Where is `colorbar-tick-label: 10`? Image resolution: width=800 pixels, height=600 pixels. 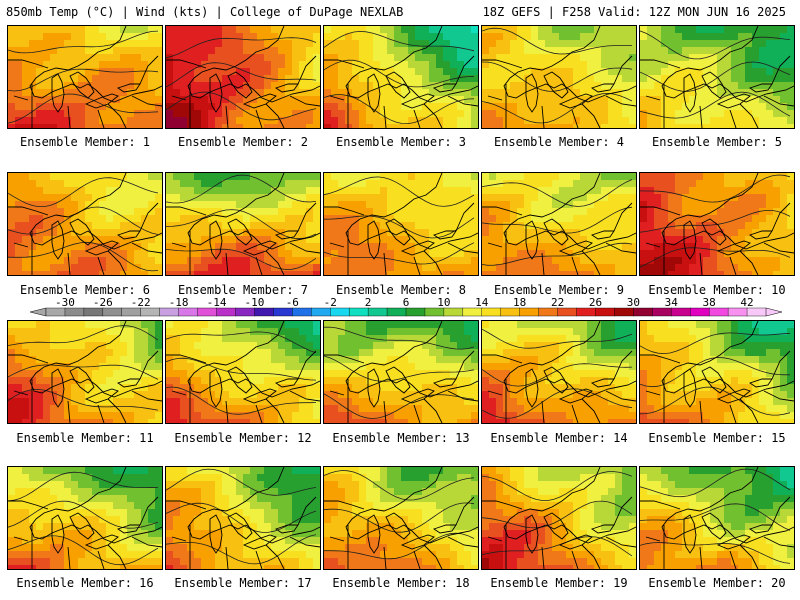 colorbar-tick-label: 10 is located at coordinates (443, 302).